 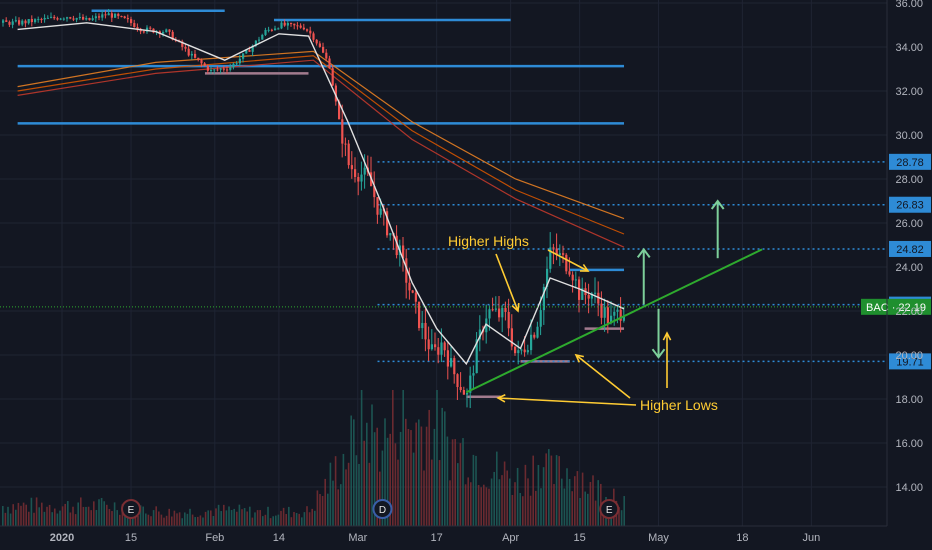 What do you see at coordinates (909, 312) in the screenshot?
I see `y-tick-label: 22.00` at bounding box center [909, 312].